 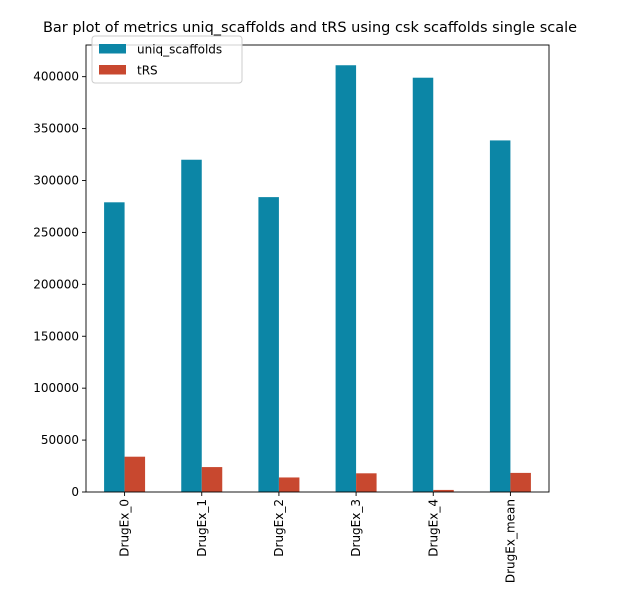 What do you see at coordinates (520, 482) in the screenshot?
I see `bar-tRS-drugex-mean` at bounding box center [520, 482].